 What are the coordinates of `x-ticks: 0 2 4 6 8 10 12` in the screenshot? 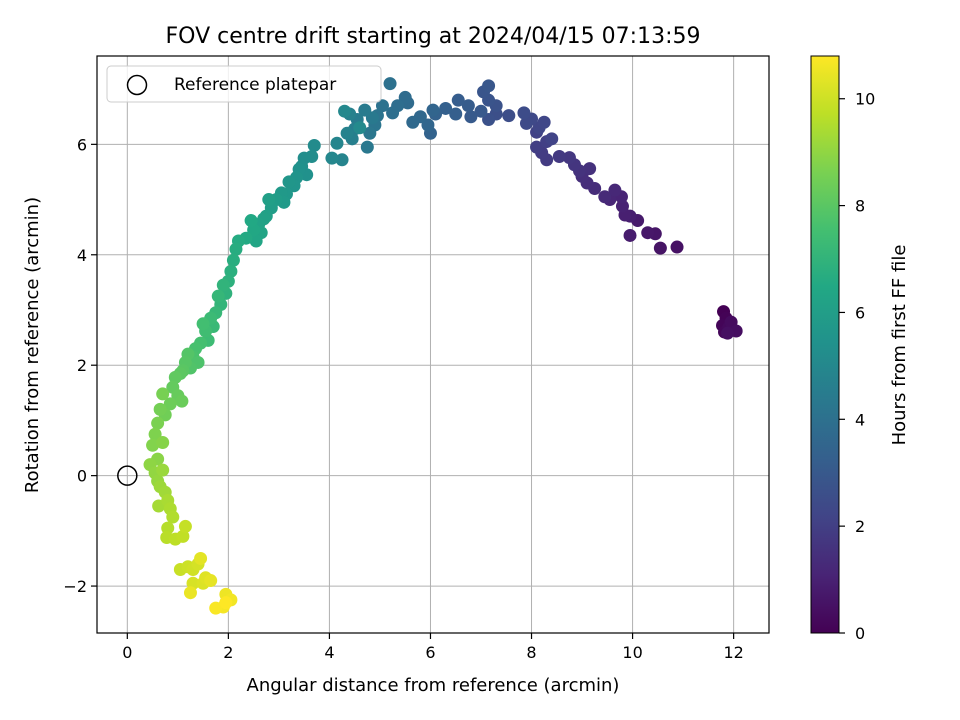 It's located at (433, 647).